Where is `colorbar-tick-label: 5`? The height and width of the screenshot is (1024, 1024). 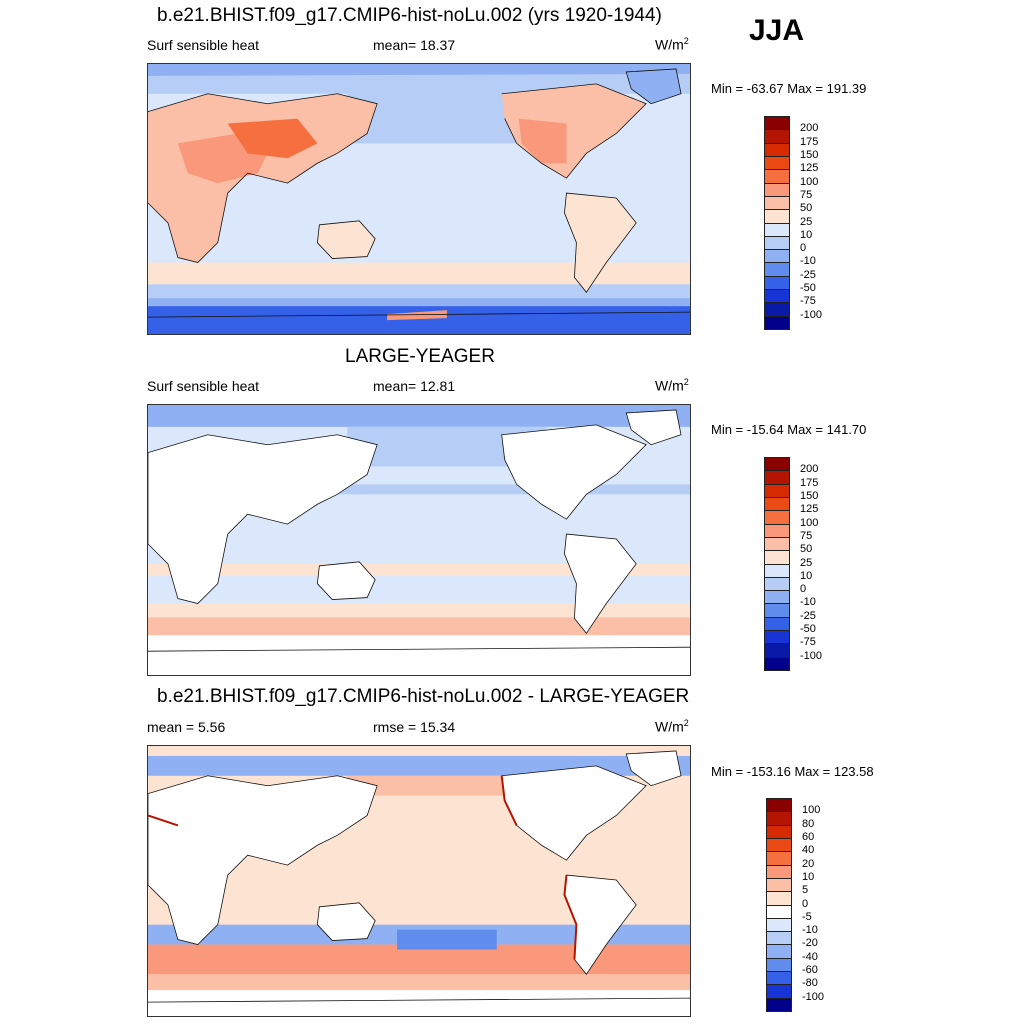
colorbar-tick-label: 5 is located at coordinates (805, 890).